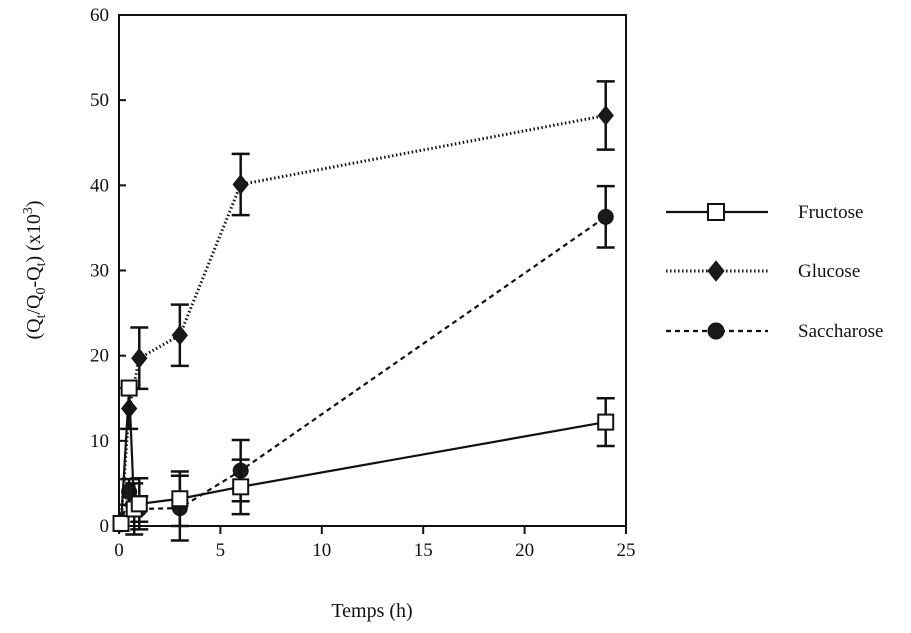 The width and height of the screenshot is (911, 633). I want to click on y-tick-label: 50, so click(99, 100).